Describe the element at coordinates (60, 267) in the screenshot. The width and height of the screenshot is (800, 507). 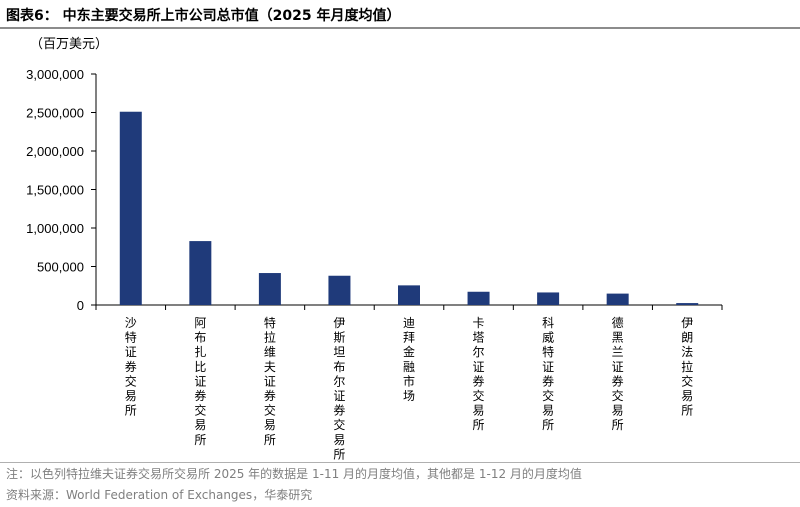
I see `y-tick-label: 500,000` at that location.